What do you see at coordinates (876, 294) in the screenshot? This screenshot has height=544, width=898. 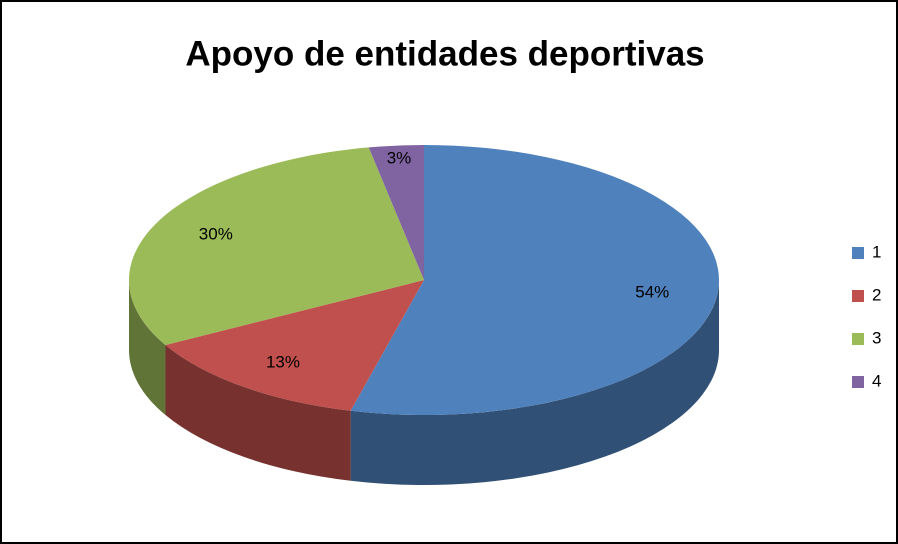 I see `legend-label: 2` at bounding box center [876, 294].